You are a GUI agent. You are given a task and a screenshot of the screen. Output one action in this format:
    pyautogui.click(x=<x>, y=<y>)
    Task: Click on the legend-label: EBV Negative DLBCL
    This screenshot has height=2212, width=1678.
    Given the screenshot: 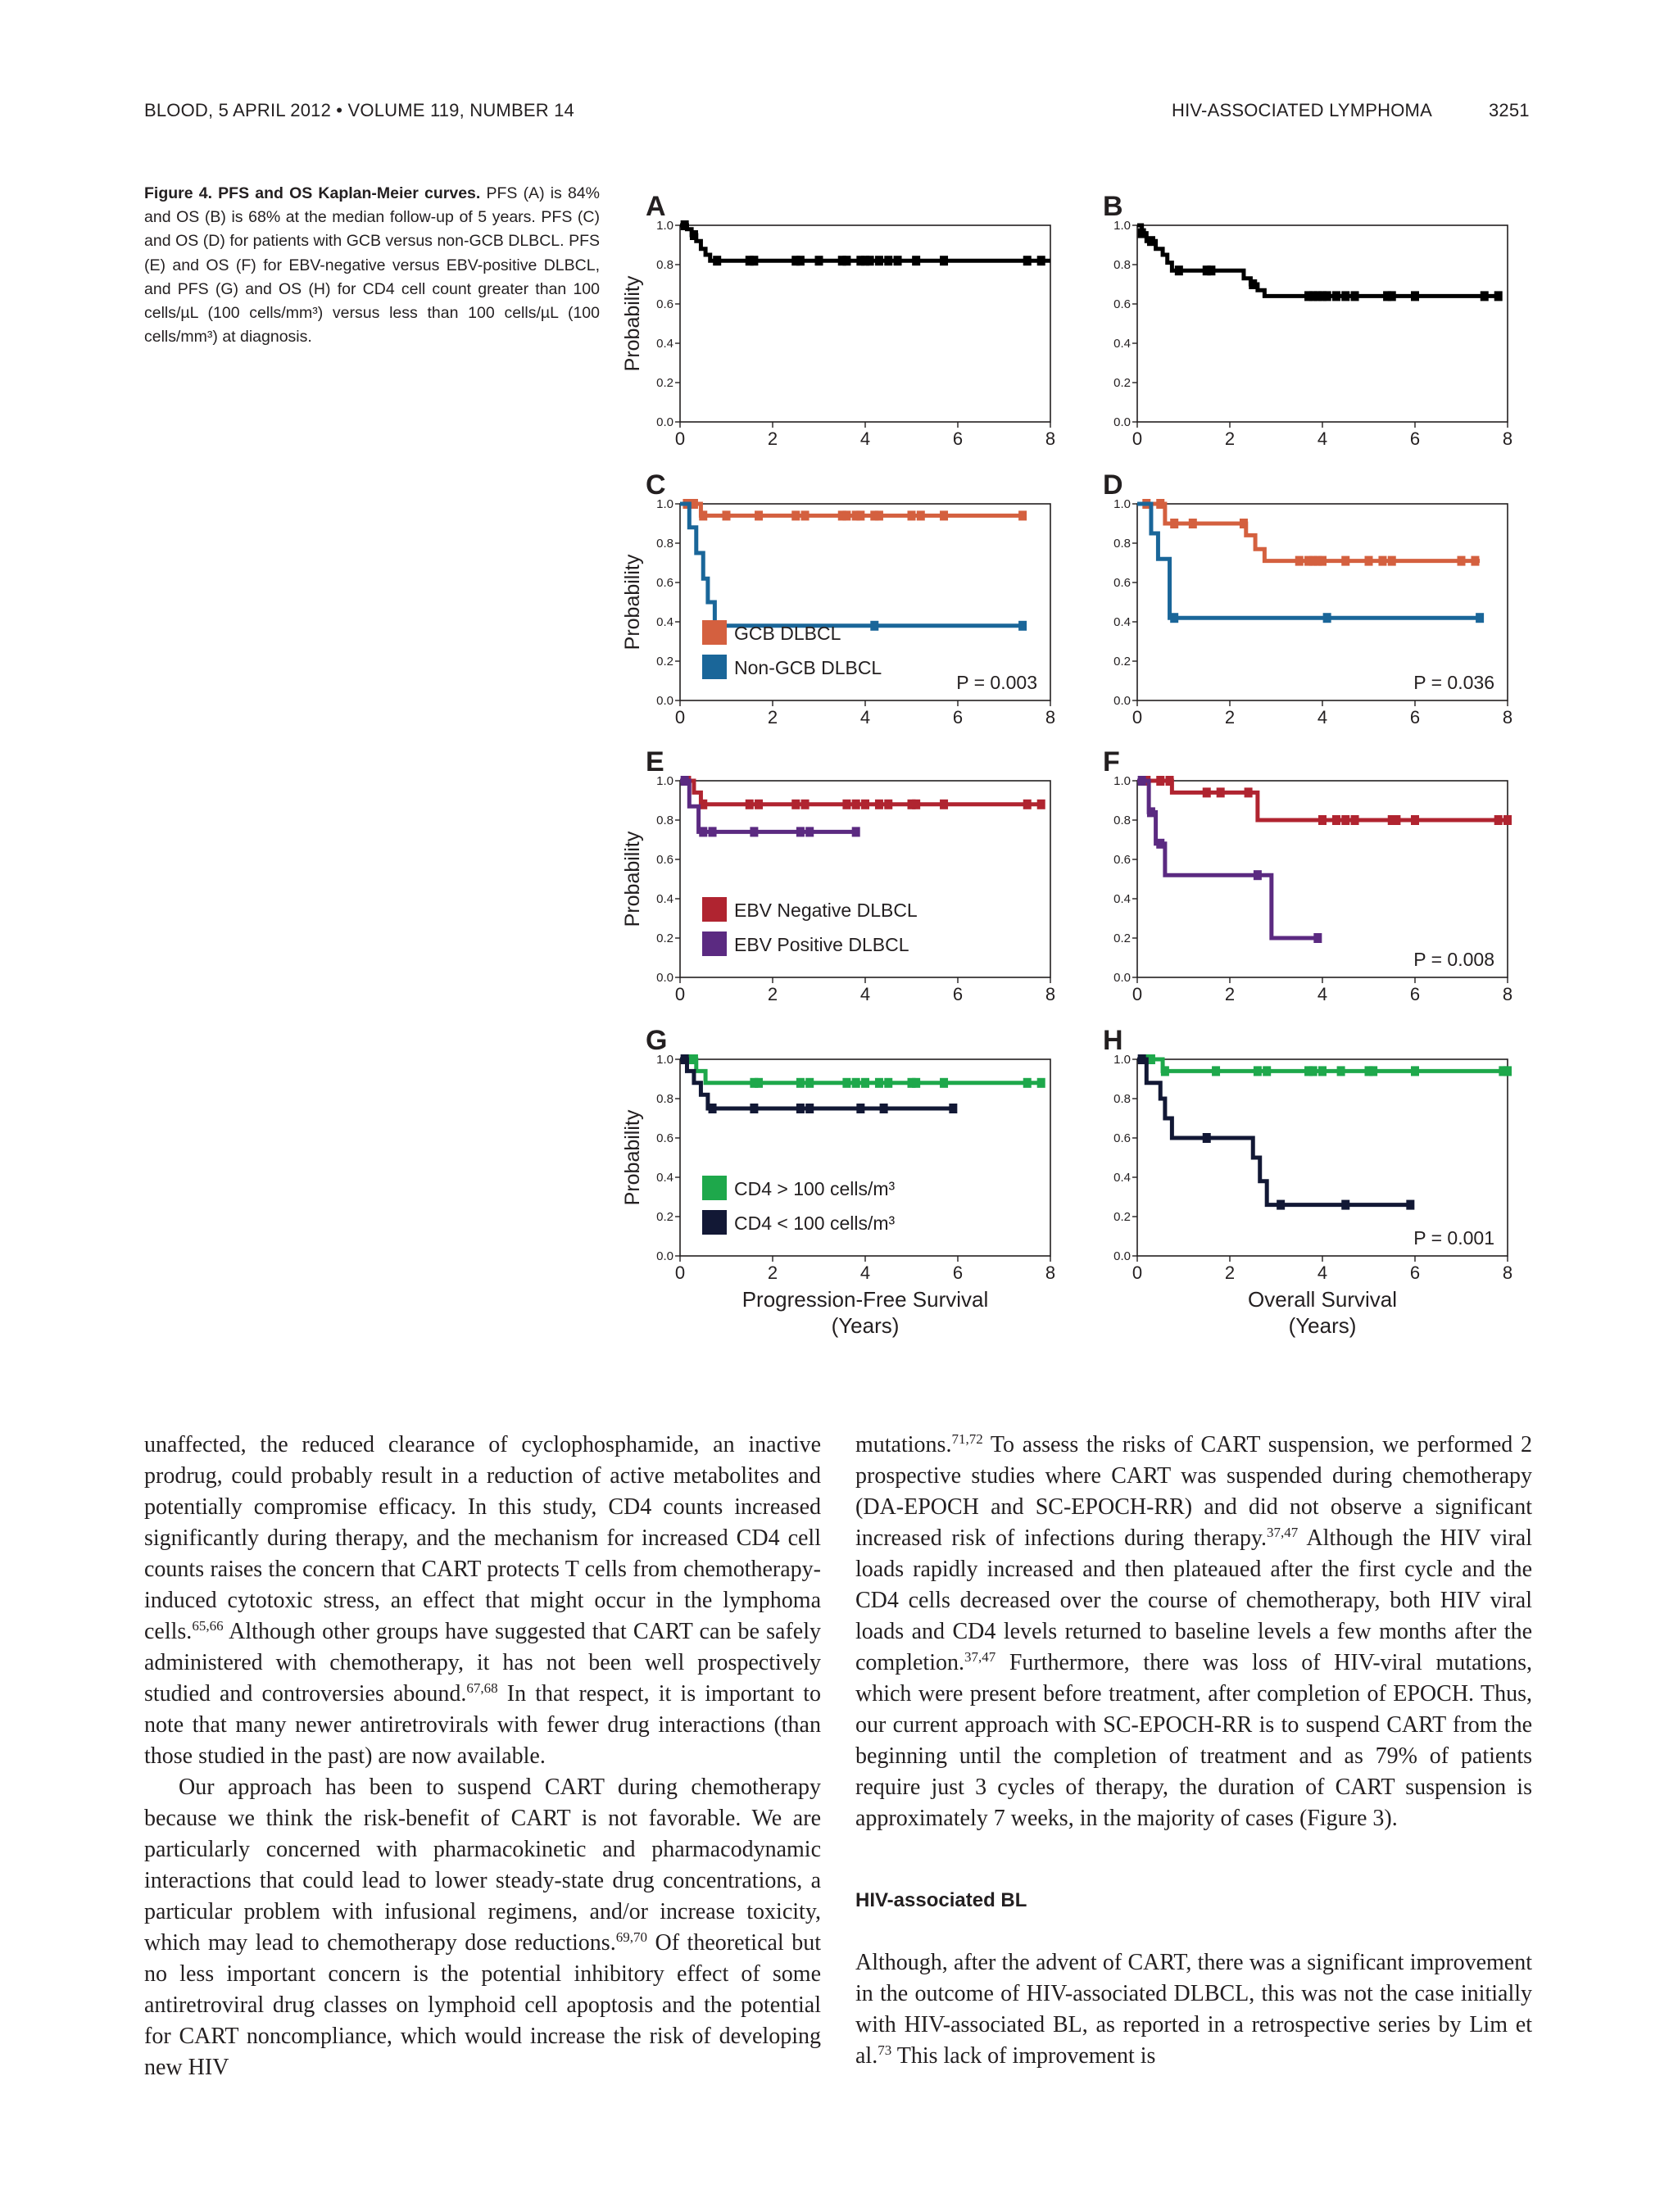 What is the action you would take?
    pyautogui.click(x=826, y=910)
    